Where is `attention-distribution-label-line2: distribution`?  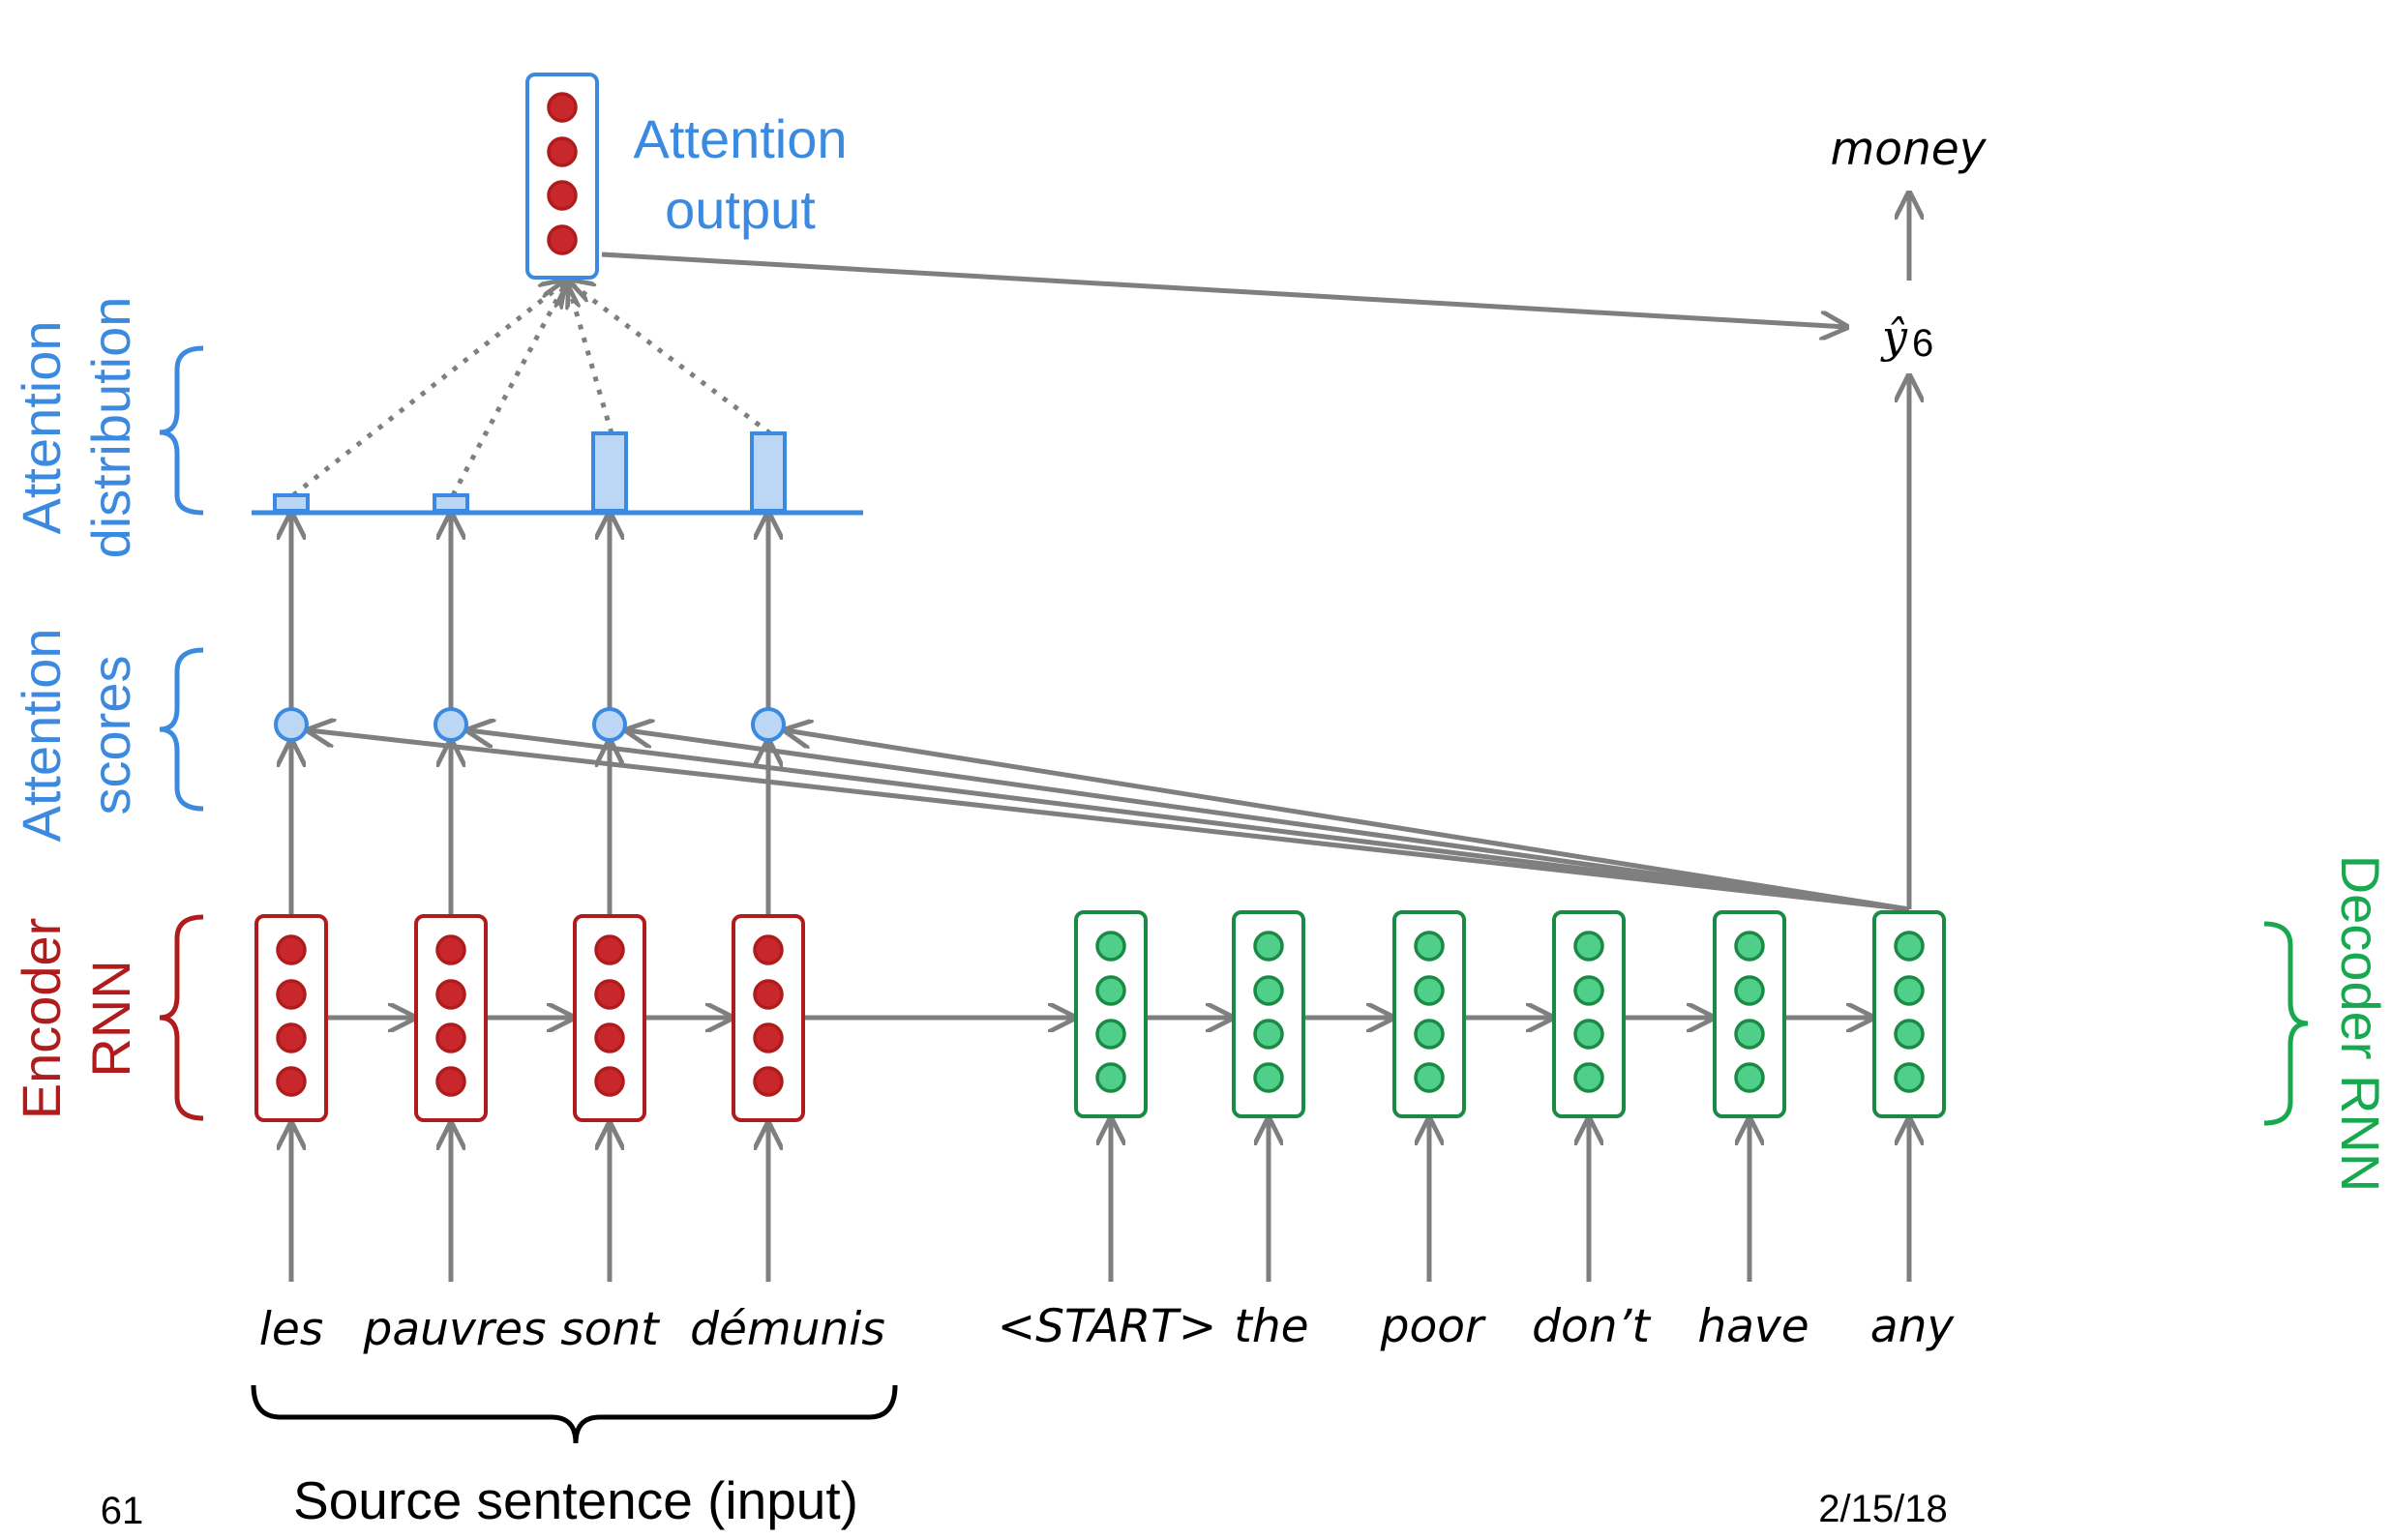 attention-distribution-label-line2: distribution is located at coordinates (111, 428).